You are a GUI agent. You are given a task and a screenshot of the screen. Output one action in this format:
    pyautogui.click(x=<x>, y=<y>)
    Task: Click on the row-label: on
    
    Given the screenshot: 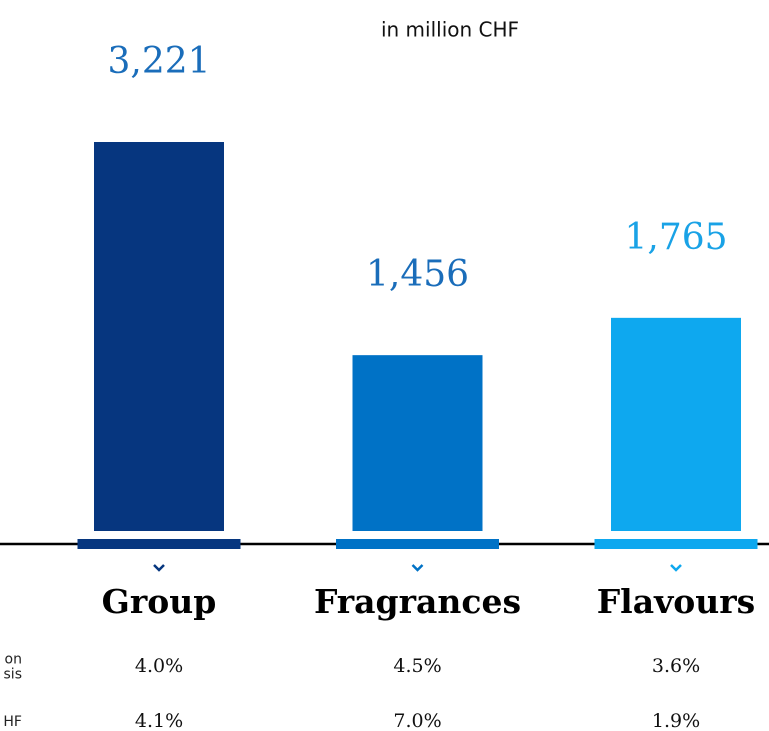 What is the action you would take?
    pyautogui.click(x=13, y=660)
    